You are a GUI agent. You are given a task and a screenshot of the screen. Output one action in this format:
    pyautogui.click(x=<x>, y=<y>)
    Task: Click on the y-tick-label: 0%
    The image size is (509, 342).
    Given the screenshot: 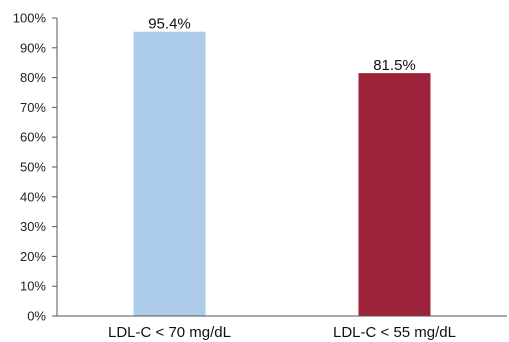 What is the action you would take?
    pyautogui.click(x=36, y=316)
    